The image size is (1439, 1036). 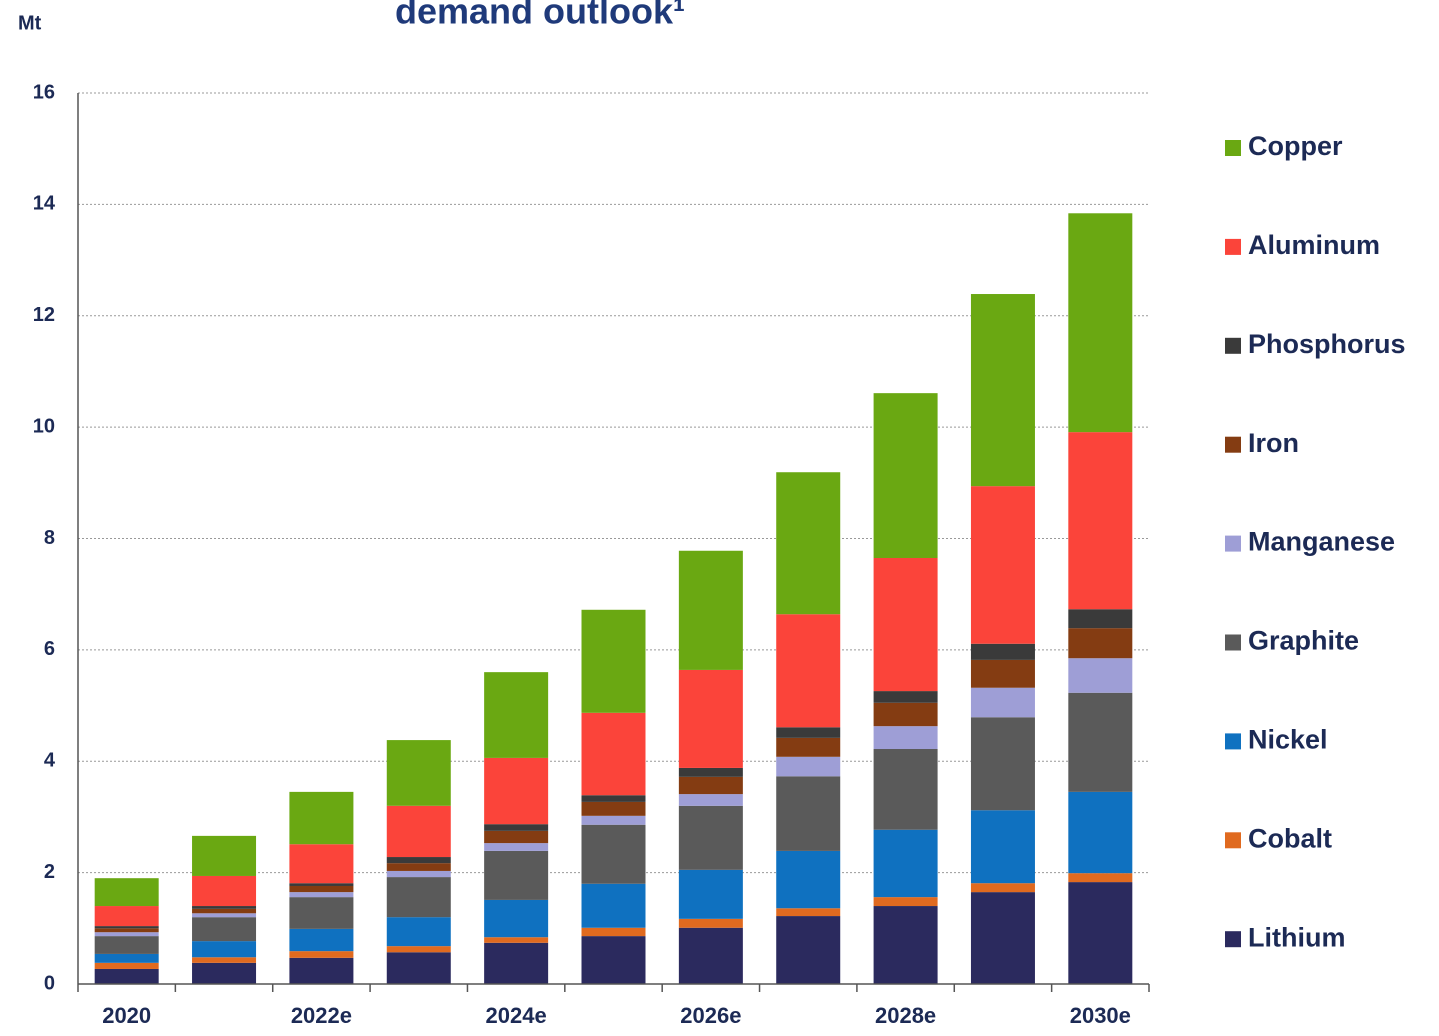 What do you see at coordinates (1327, 344) in the screenshot?
I see `legend-label: Phosphorus` at bounding box center [1327, 344].